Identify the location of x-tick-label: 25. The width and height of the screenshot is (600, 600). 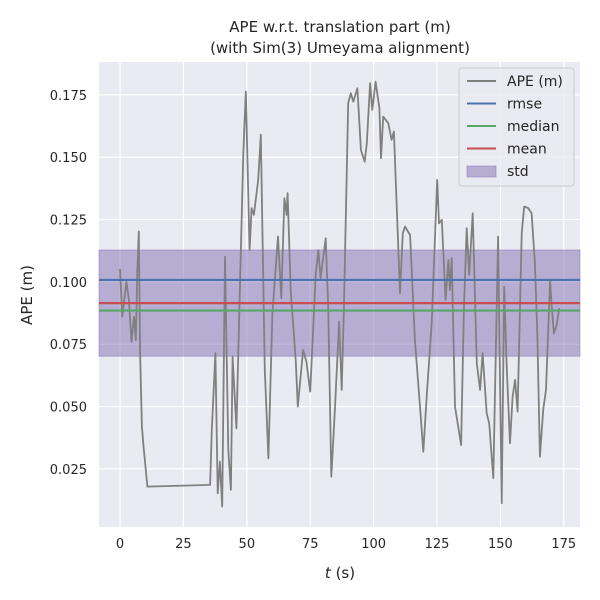
(183, 544).